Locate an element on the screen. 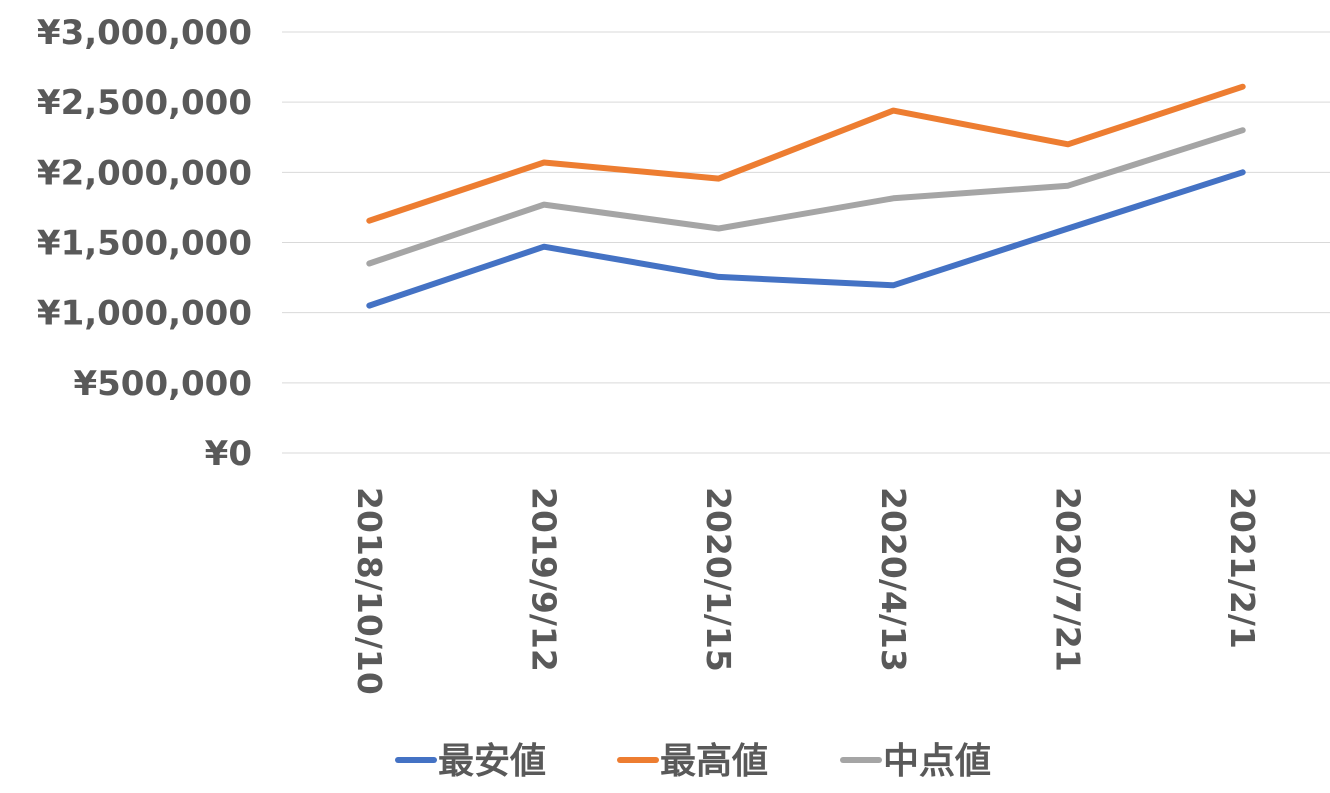  legend: 最安値 最高値 中点値 is located at coordinates (693, 761).